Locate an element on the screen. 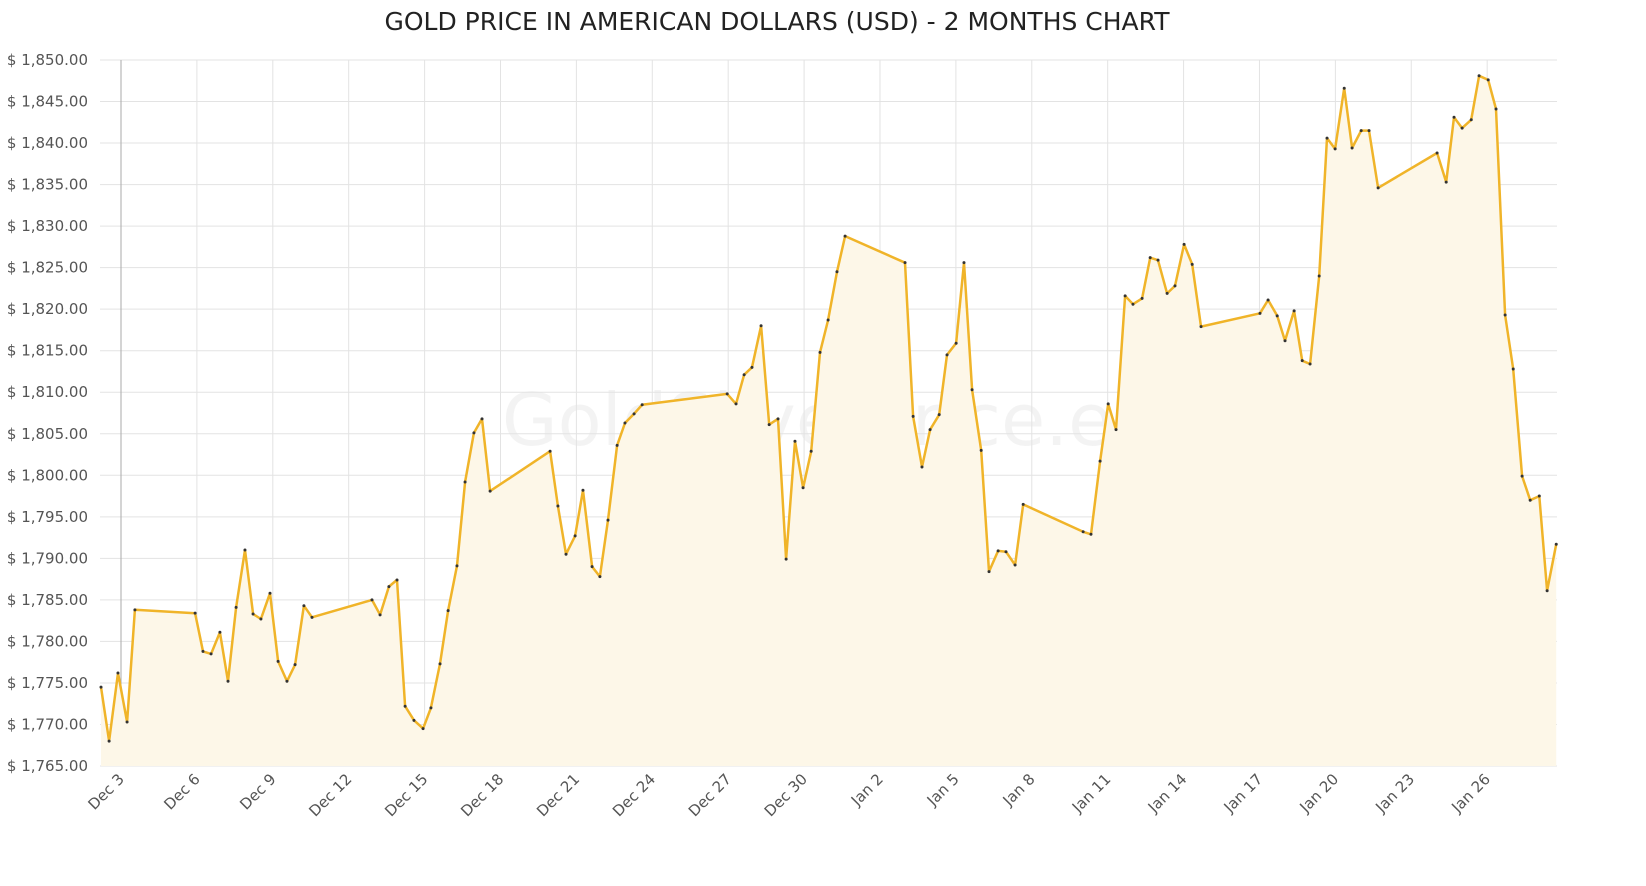 The image size is (1646, 886). y-tick-label: $ 1,795.00 is located at coordinates (47, 517).